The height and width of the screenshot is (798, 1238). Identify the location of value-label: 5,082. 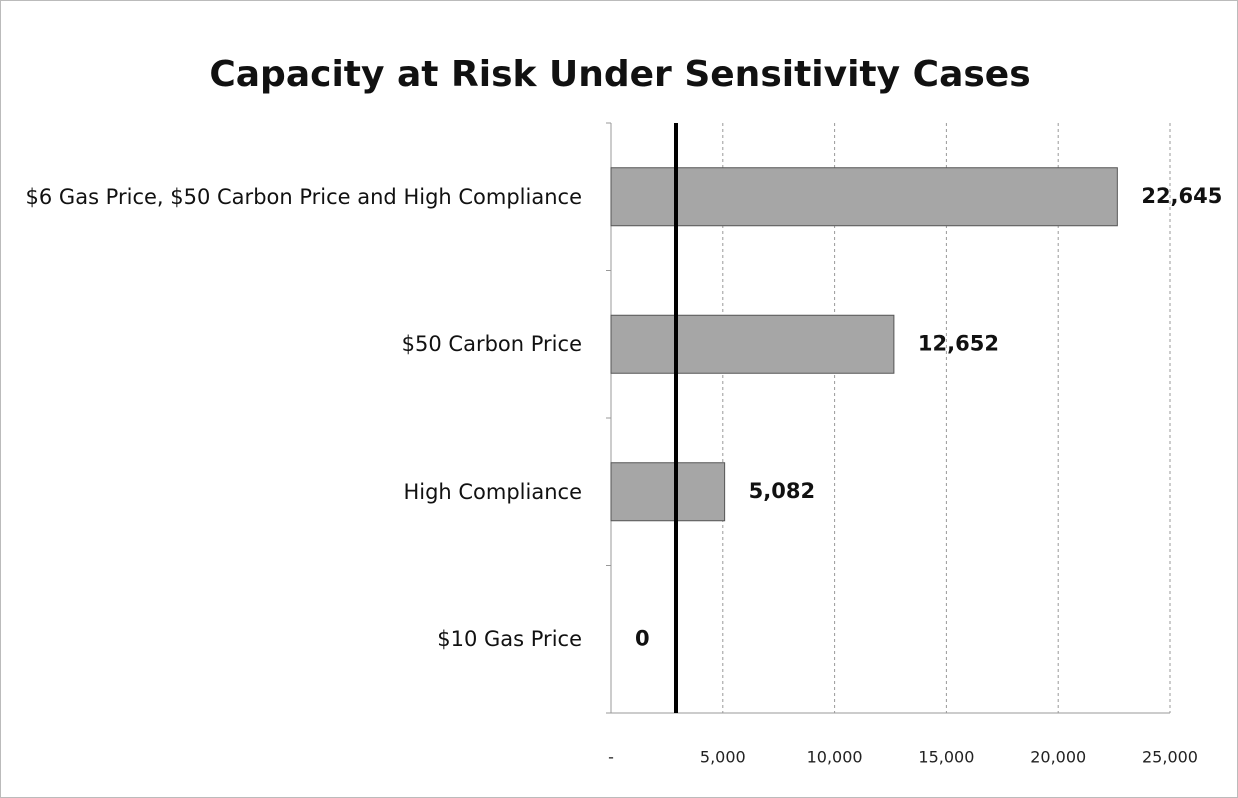
(782, 491).